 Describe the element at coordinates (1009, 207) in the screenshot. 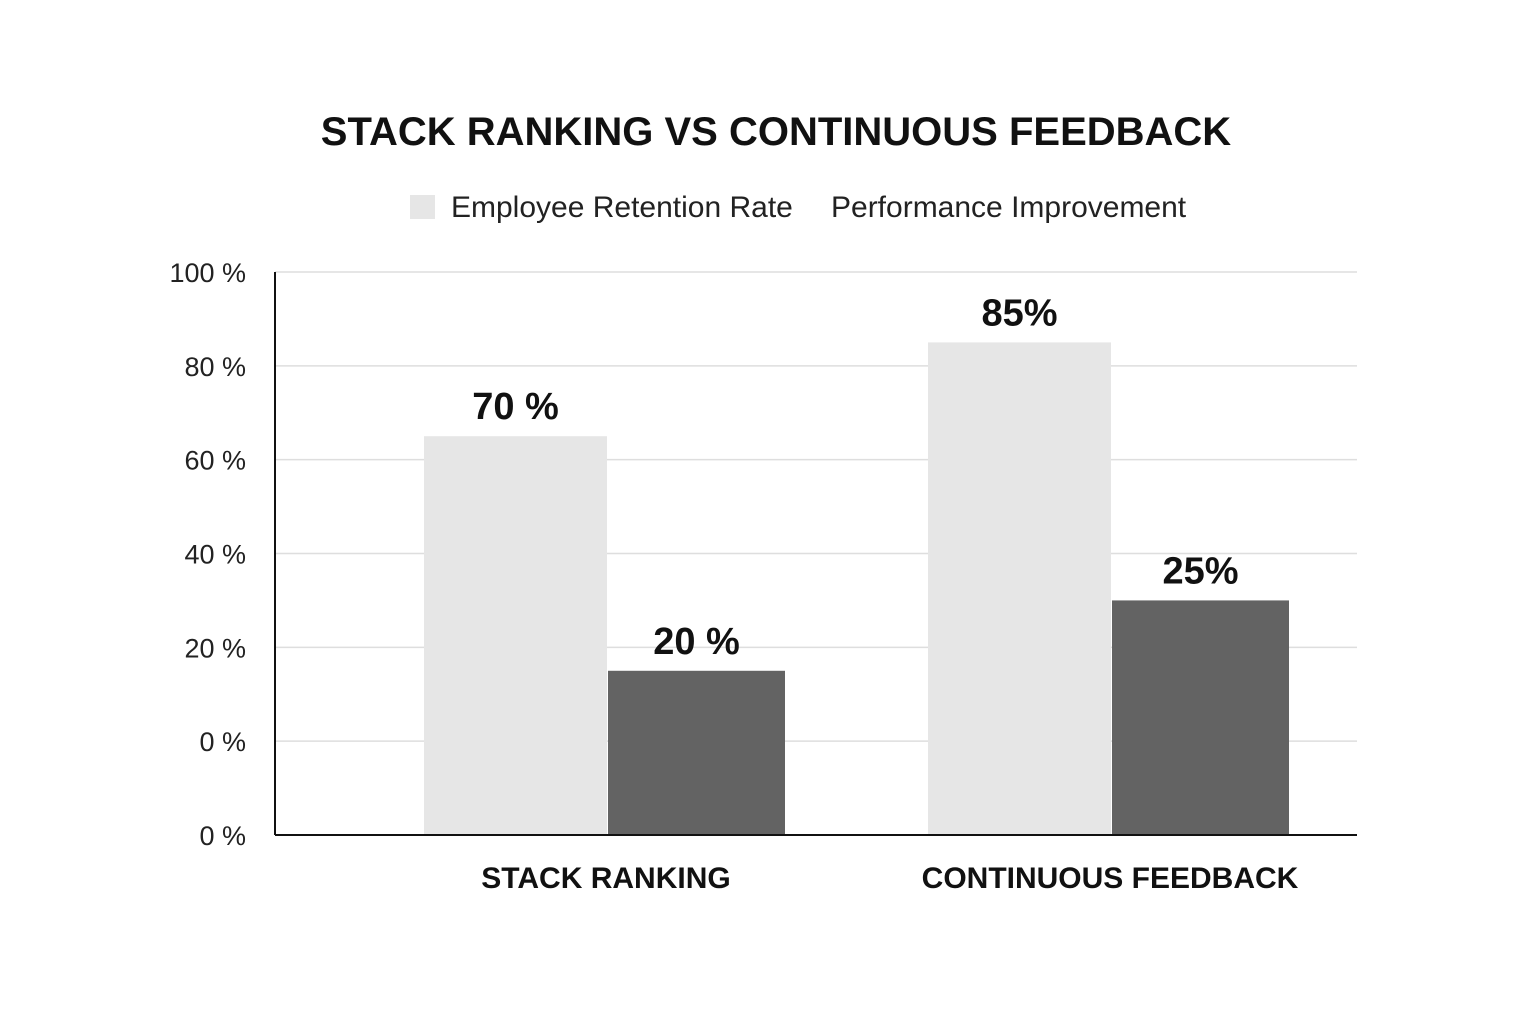

I see `legend-label-performance: Performance Improvement` at that location.